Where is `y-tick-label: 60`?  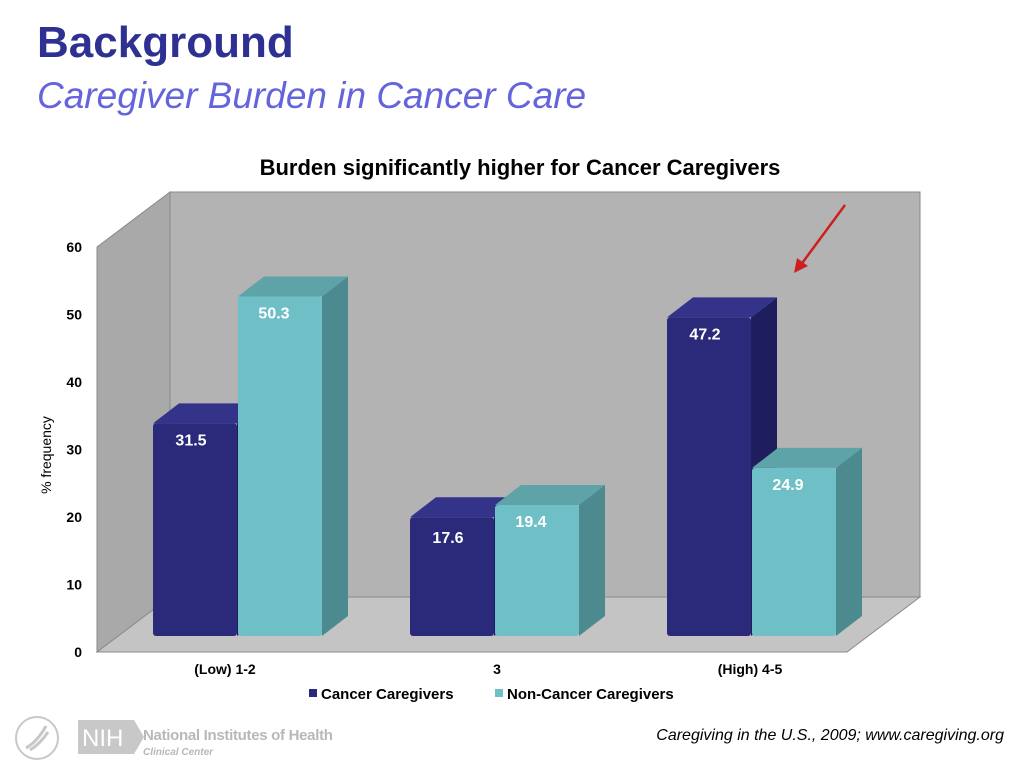 y-tick-label: 60 is located at coordinates (74, 247).